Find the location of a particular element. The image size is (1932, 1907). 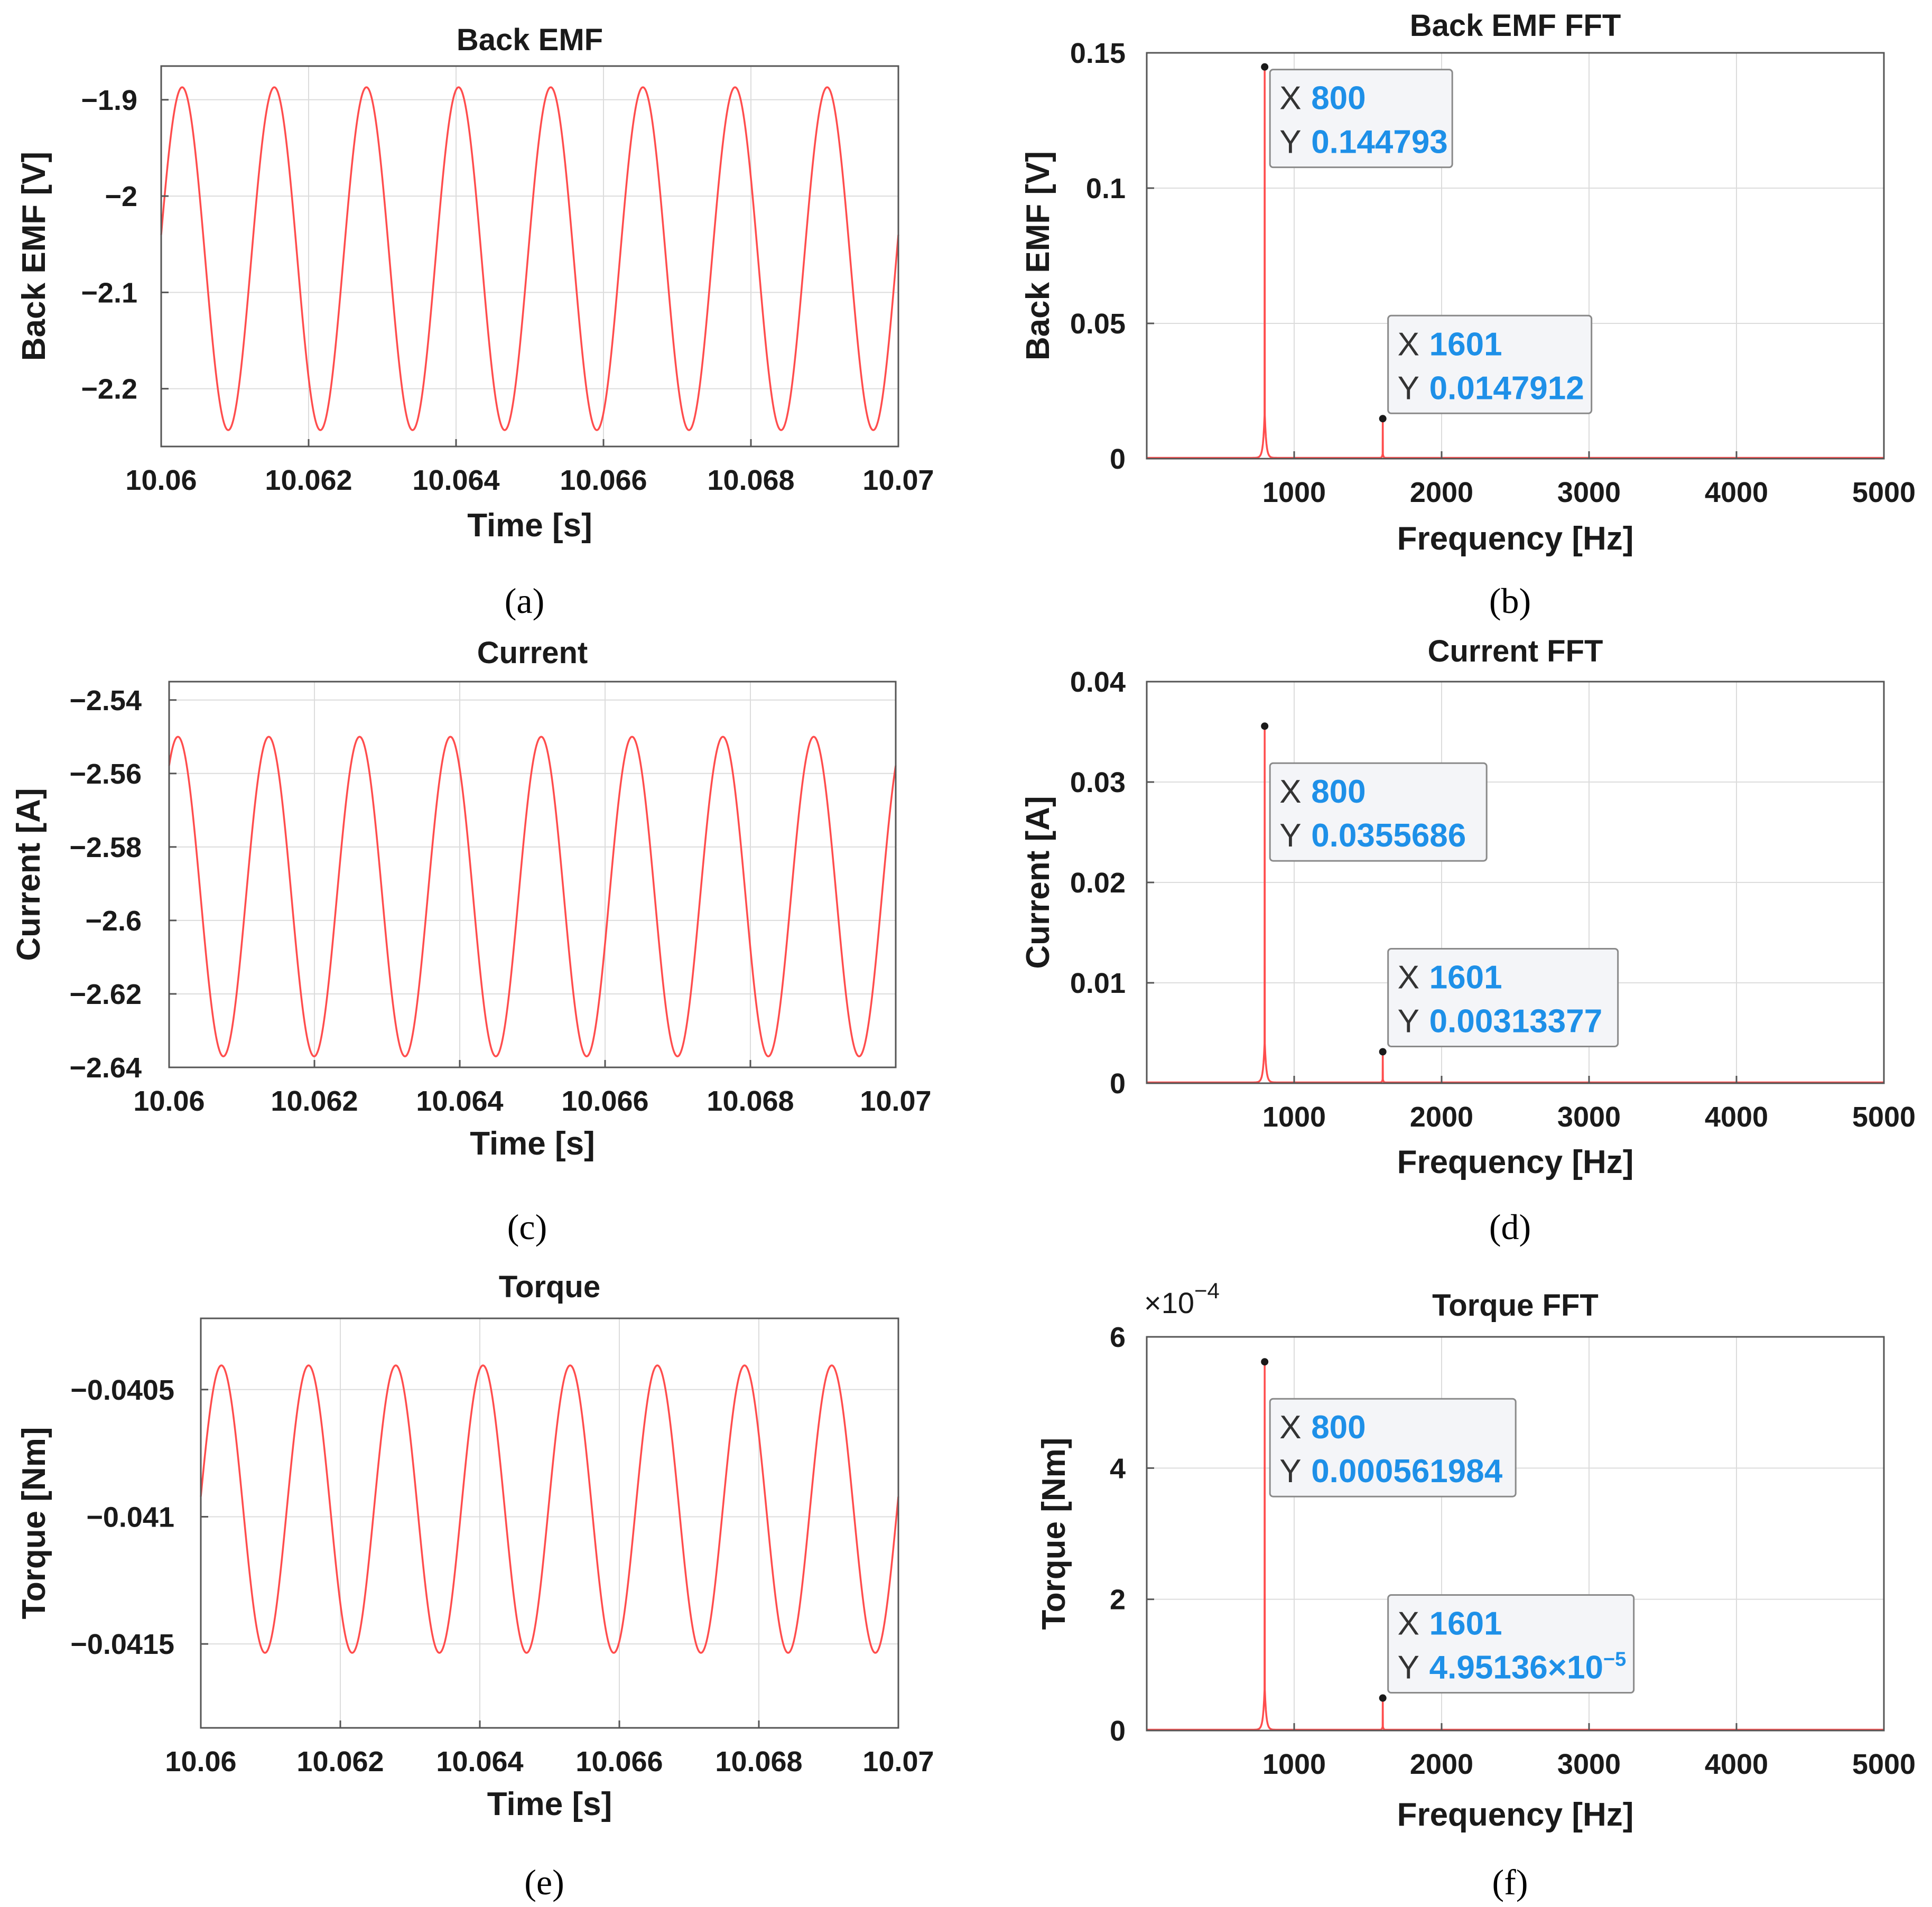

y-axis-label: Torque [Nm] is located at coordinates (34, 1524).